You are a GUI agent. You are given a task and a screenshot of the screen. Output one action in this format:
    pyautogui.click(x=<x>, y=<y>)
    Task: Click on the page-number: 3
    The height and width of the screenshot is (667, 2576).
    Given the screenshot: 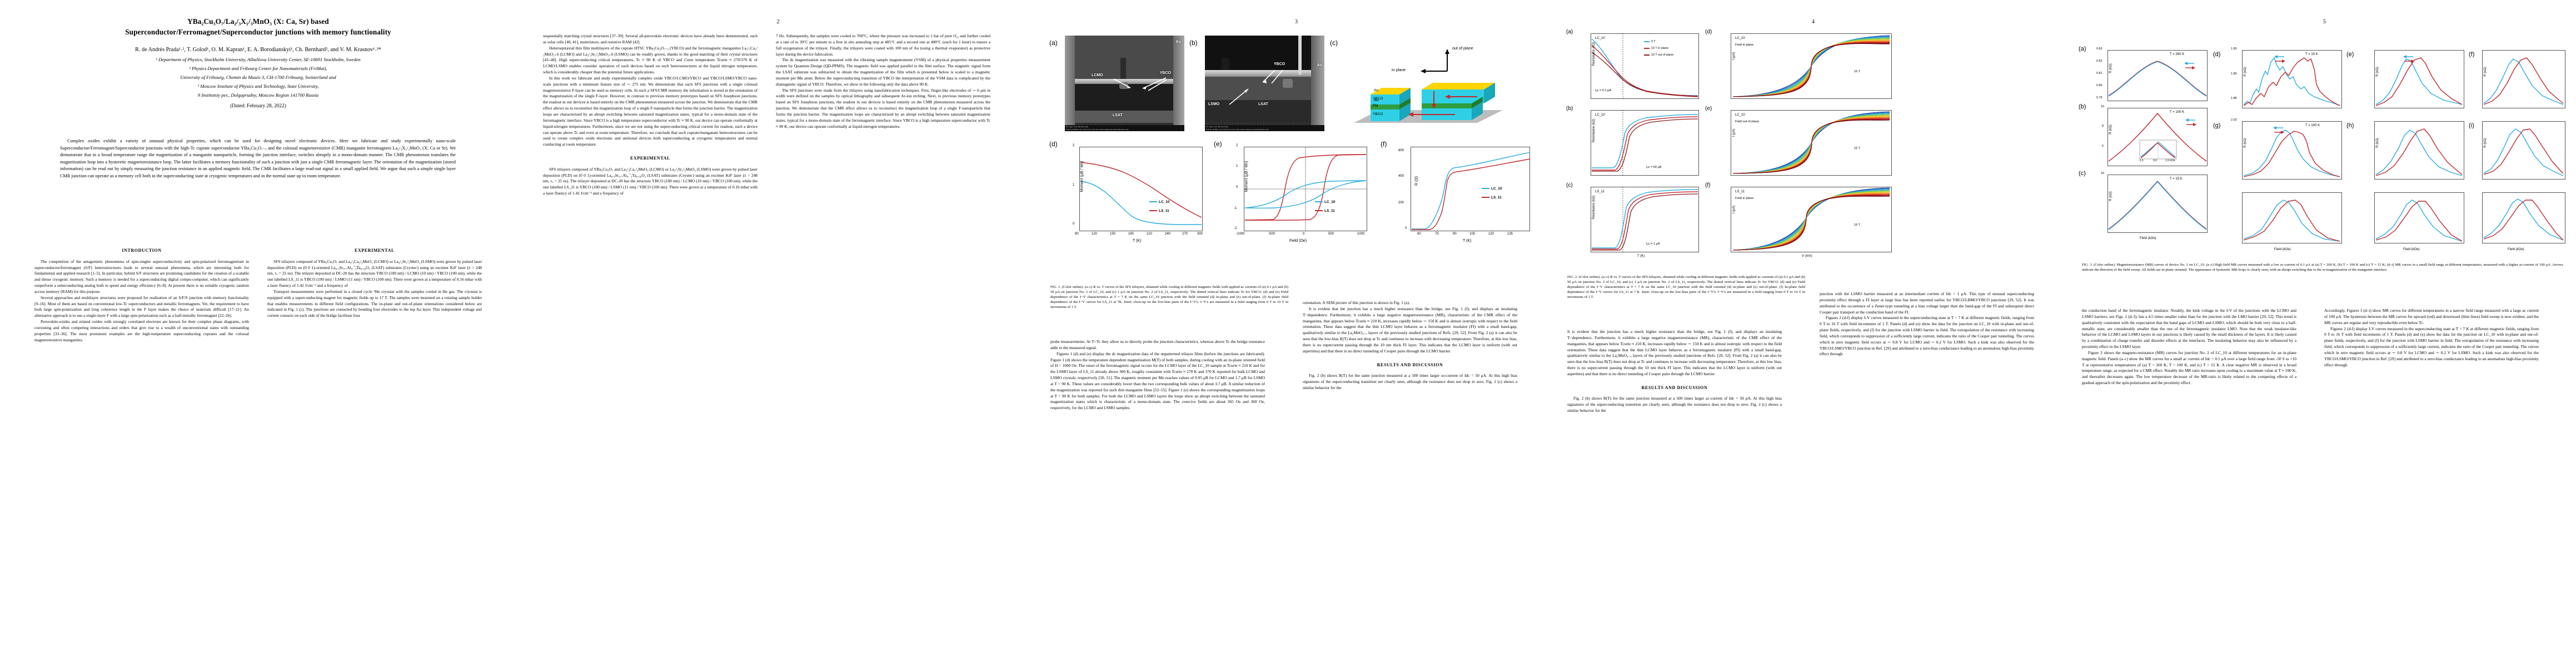 What is the action you would take?
    pyautogui.click(x=1296, y=22)
    